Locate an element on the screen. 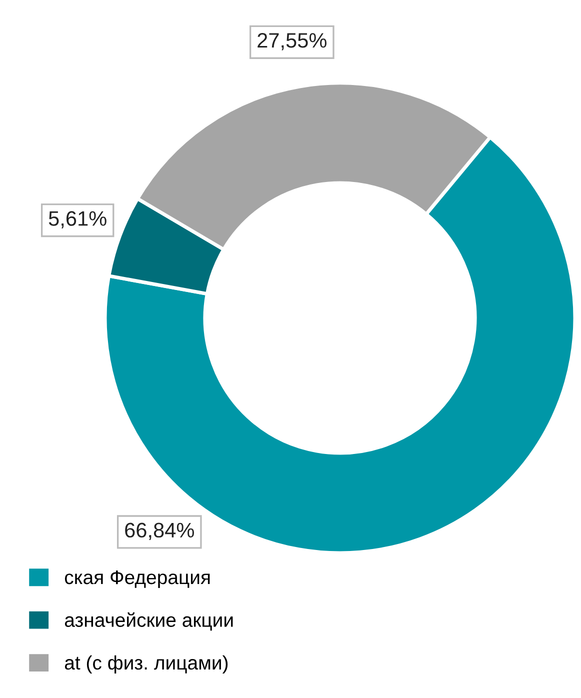 Image resolution: width=581 pixels, height=698 pixels. legend-label: ская Федерация is located at coordinates (137, 579).